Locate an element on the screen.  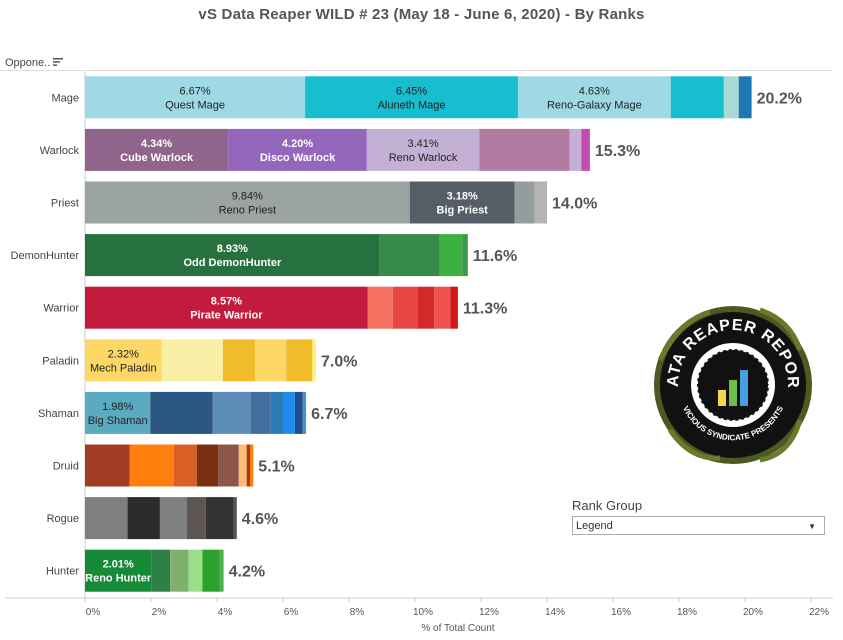
segment-archetype-label: Disco Warlock is located at coordinates (298, 158).